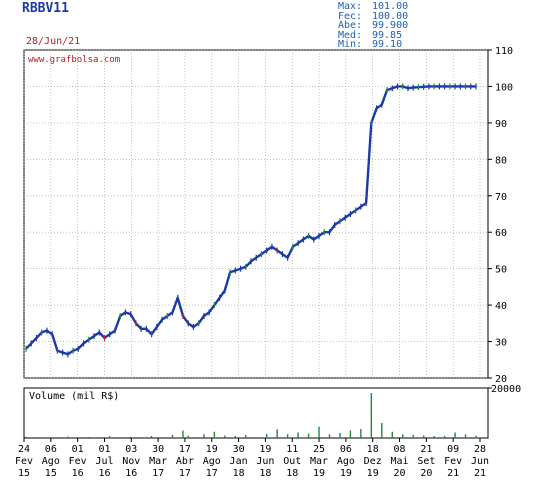  What do you see at coordinates (399, 461) in the screenshot?
I see `xtick-month: Mai` at bounding box center [399, 461].